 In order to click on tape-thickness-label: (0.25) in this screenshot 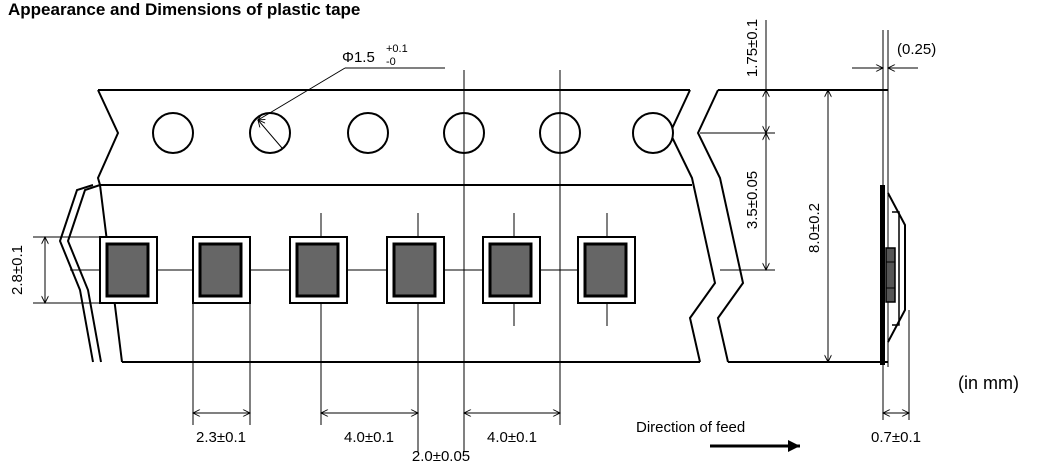, I will do `click(916, 49)`.